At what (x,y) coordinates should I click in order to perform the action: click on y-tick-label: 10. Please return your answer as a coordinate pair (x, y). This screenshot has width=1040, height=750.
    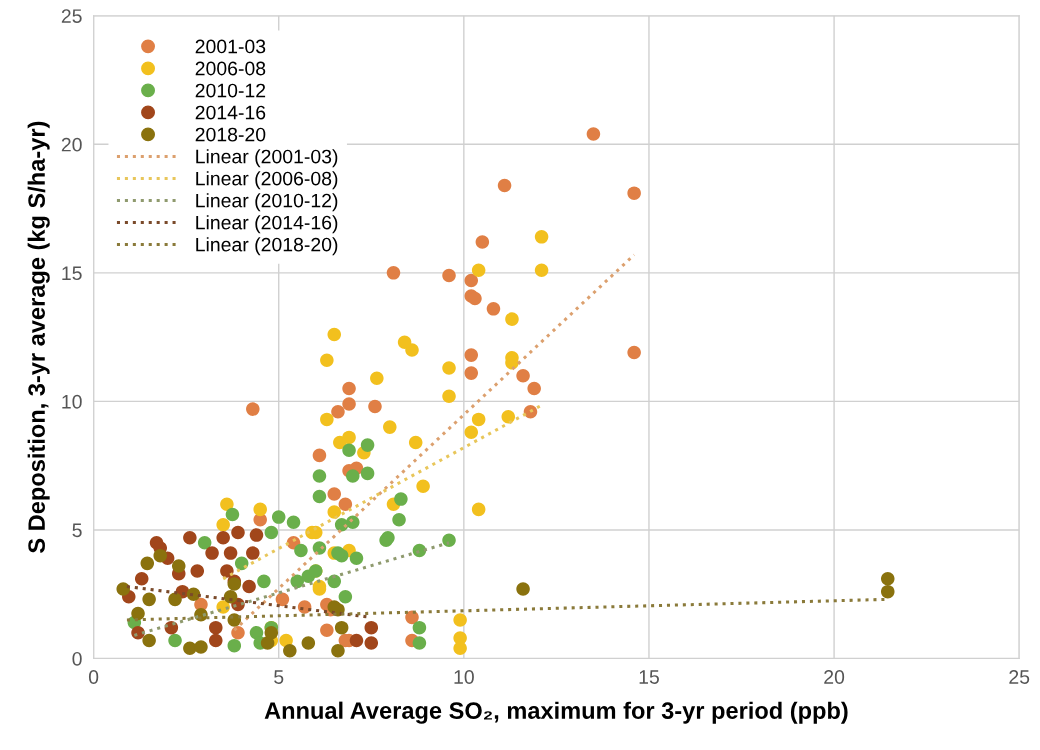
    Looking at the image, I should click on (72, 401).